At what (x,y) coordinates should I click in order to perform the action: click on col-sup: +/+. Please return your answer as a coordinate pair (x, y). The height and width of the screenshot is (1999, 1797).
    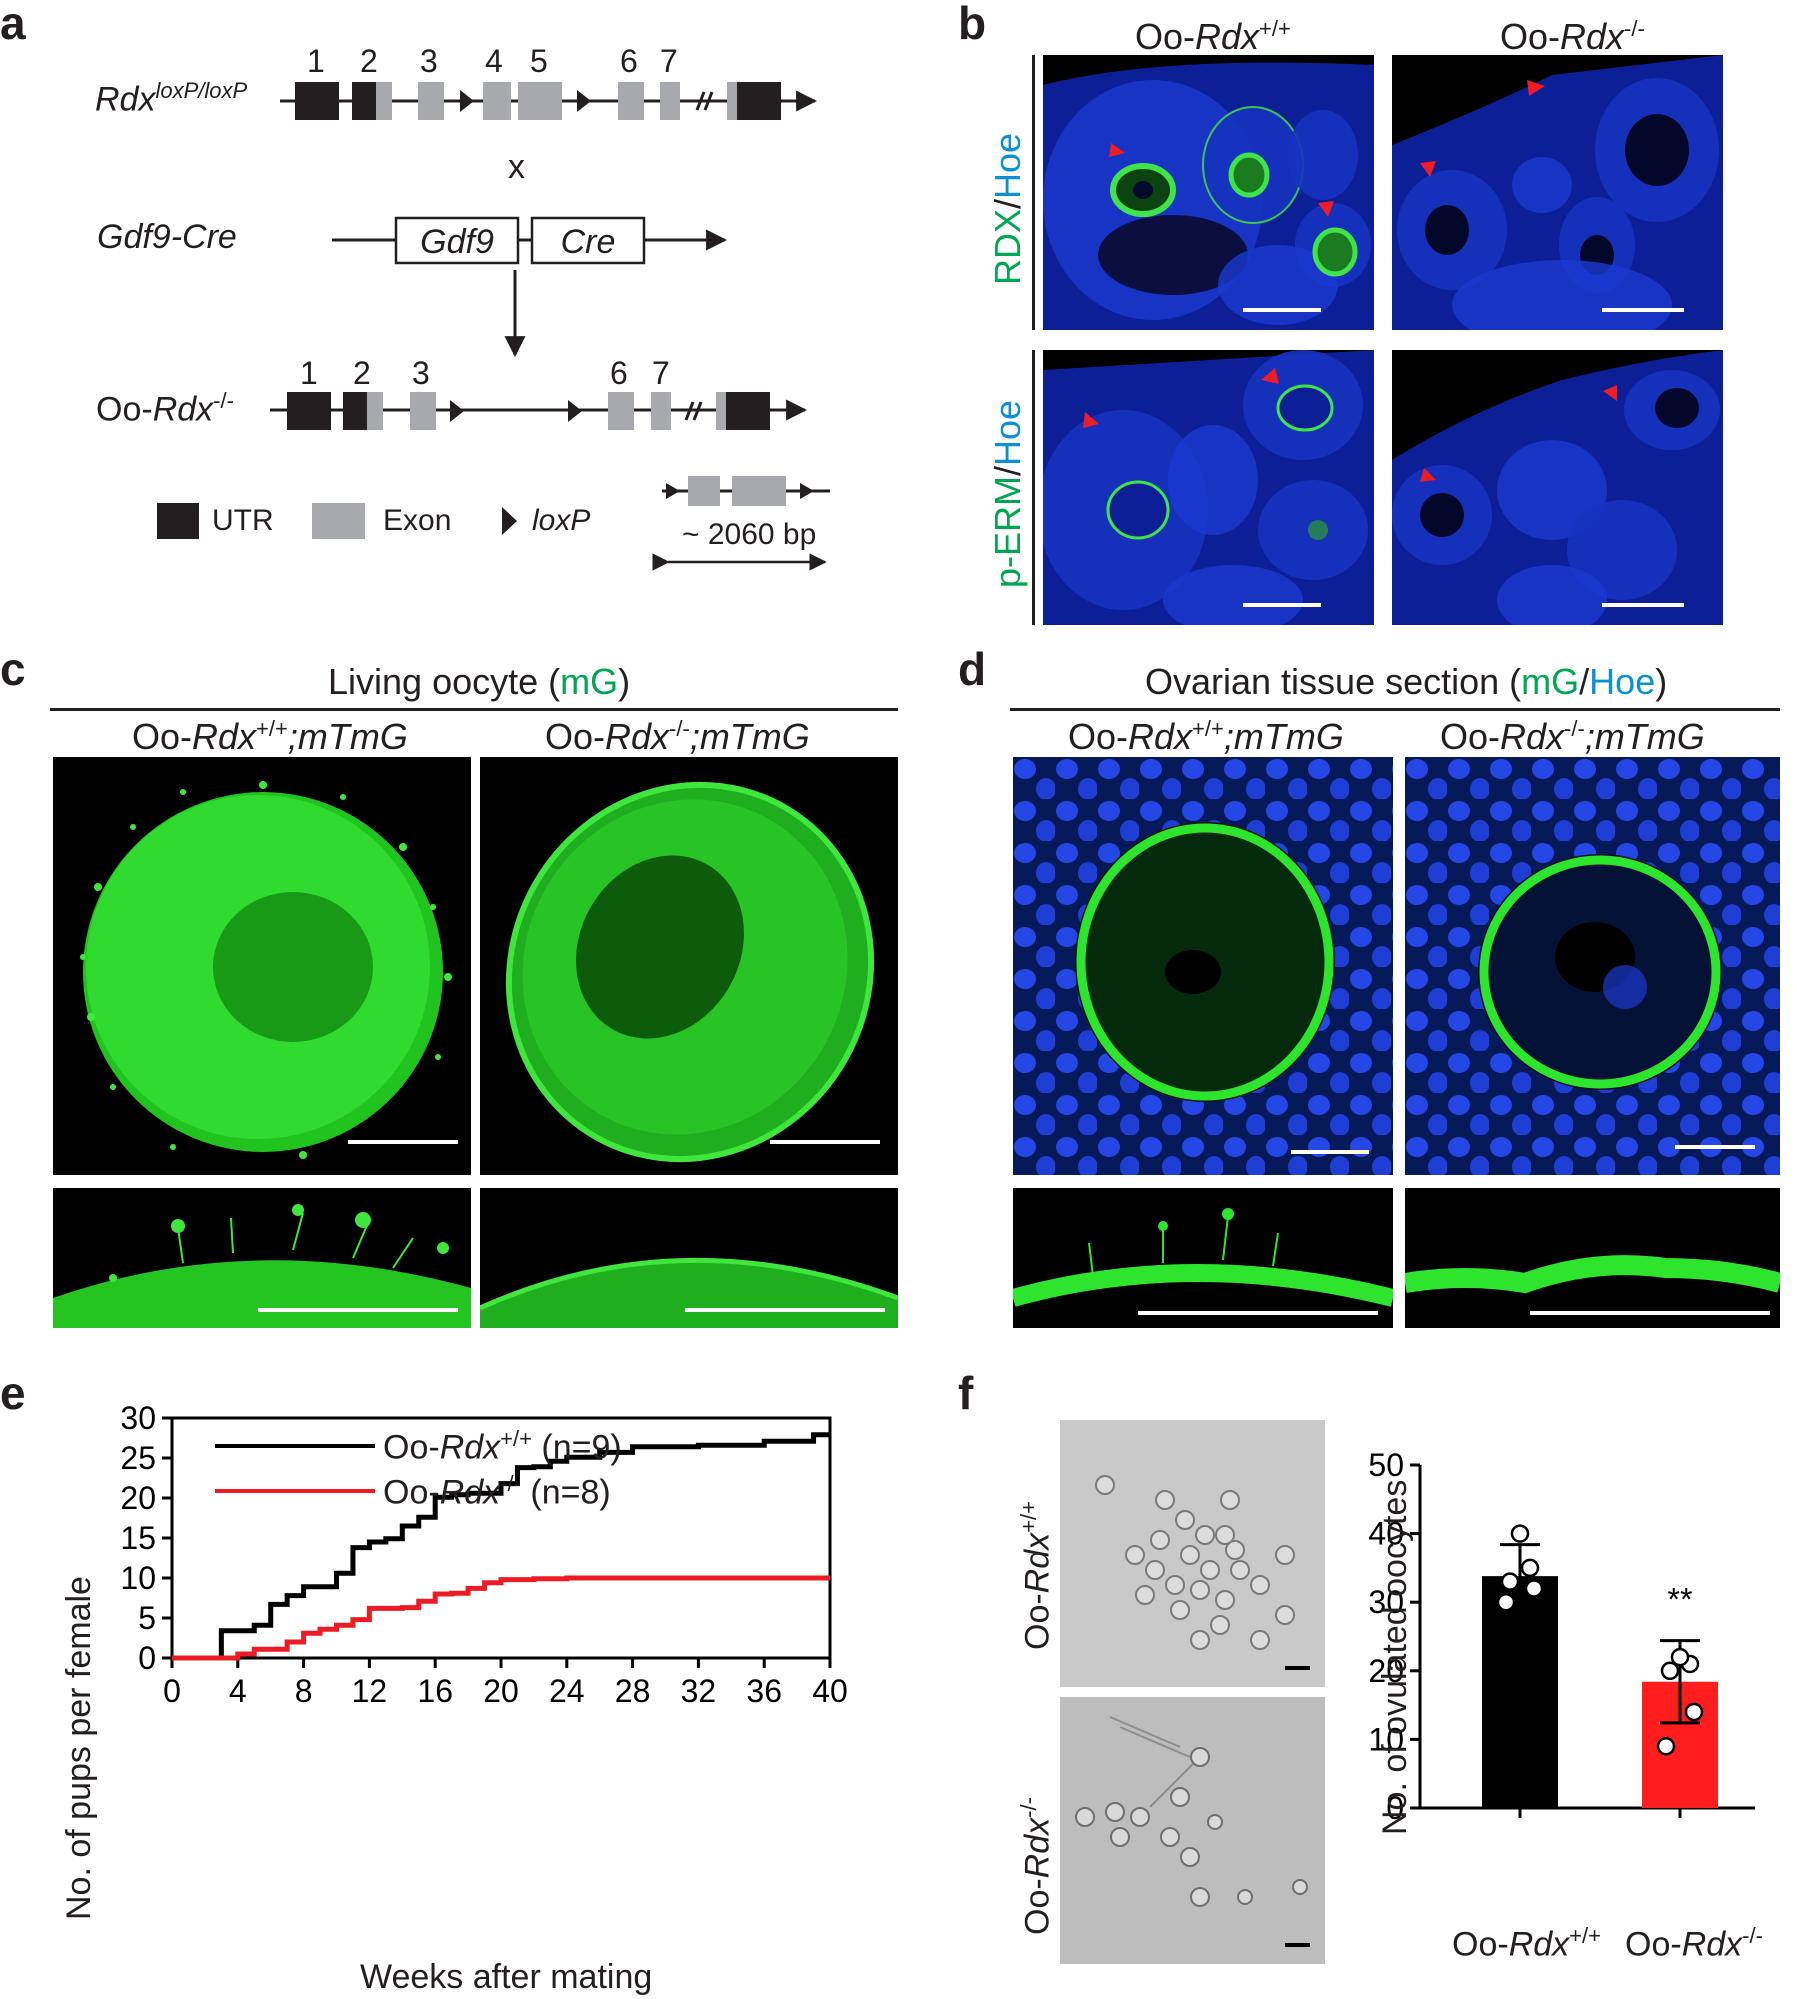
    Looking at the image, I should click on (1275, 28).